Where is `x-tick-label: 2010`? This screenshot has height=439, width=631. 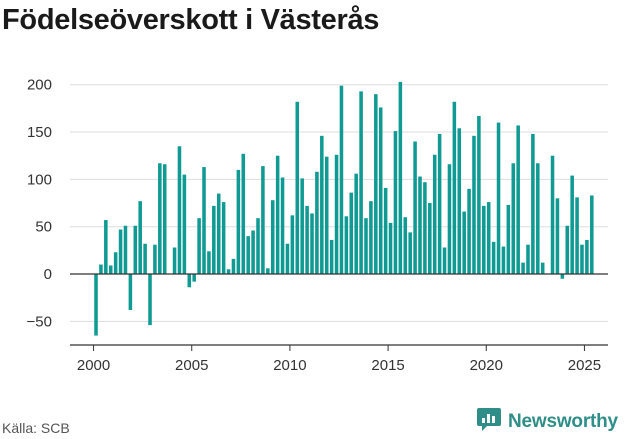 x-tick-label: 2010 is located at coordinates (289, 365).